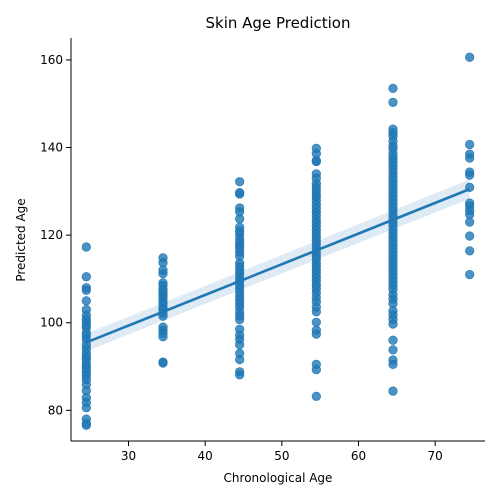 The height and width of the screenshot is (500, 500). What do you see at coordinates (128, 456) in the screenshot?
I see `x-tick-label: 30` at bounding box center [128, 456].